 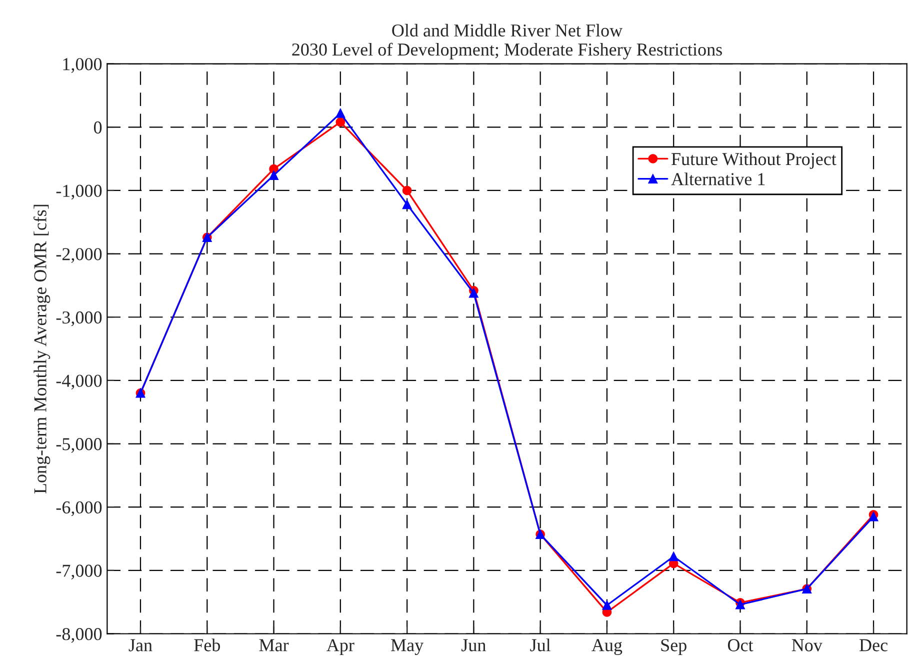 What do you see at coordinates (79, 318) in the screenshot?
I see `y-tick-label: -3,000` at bounding box center [79, 318].